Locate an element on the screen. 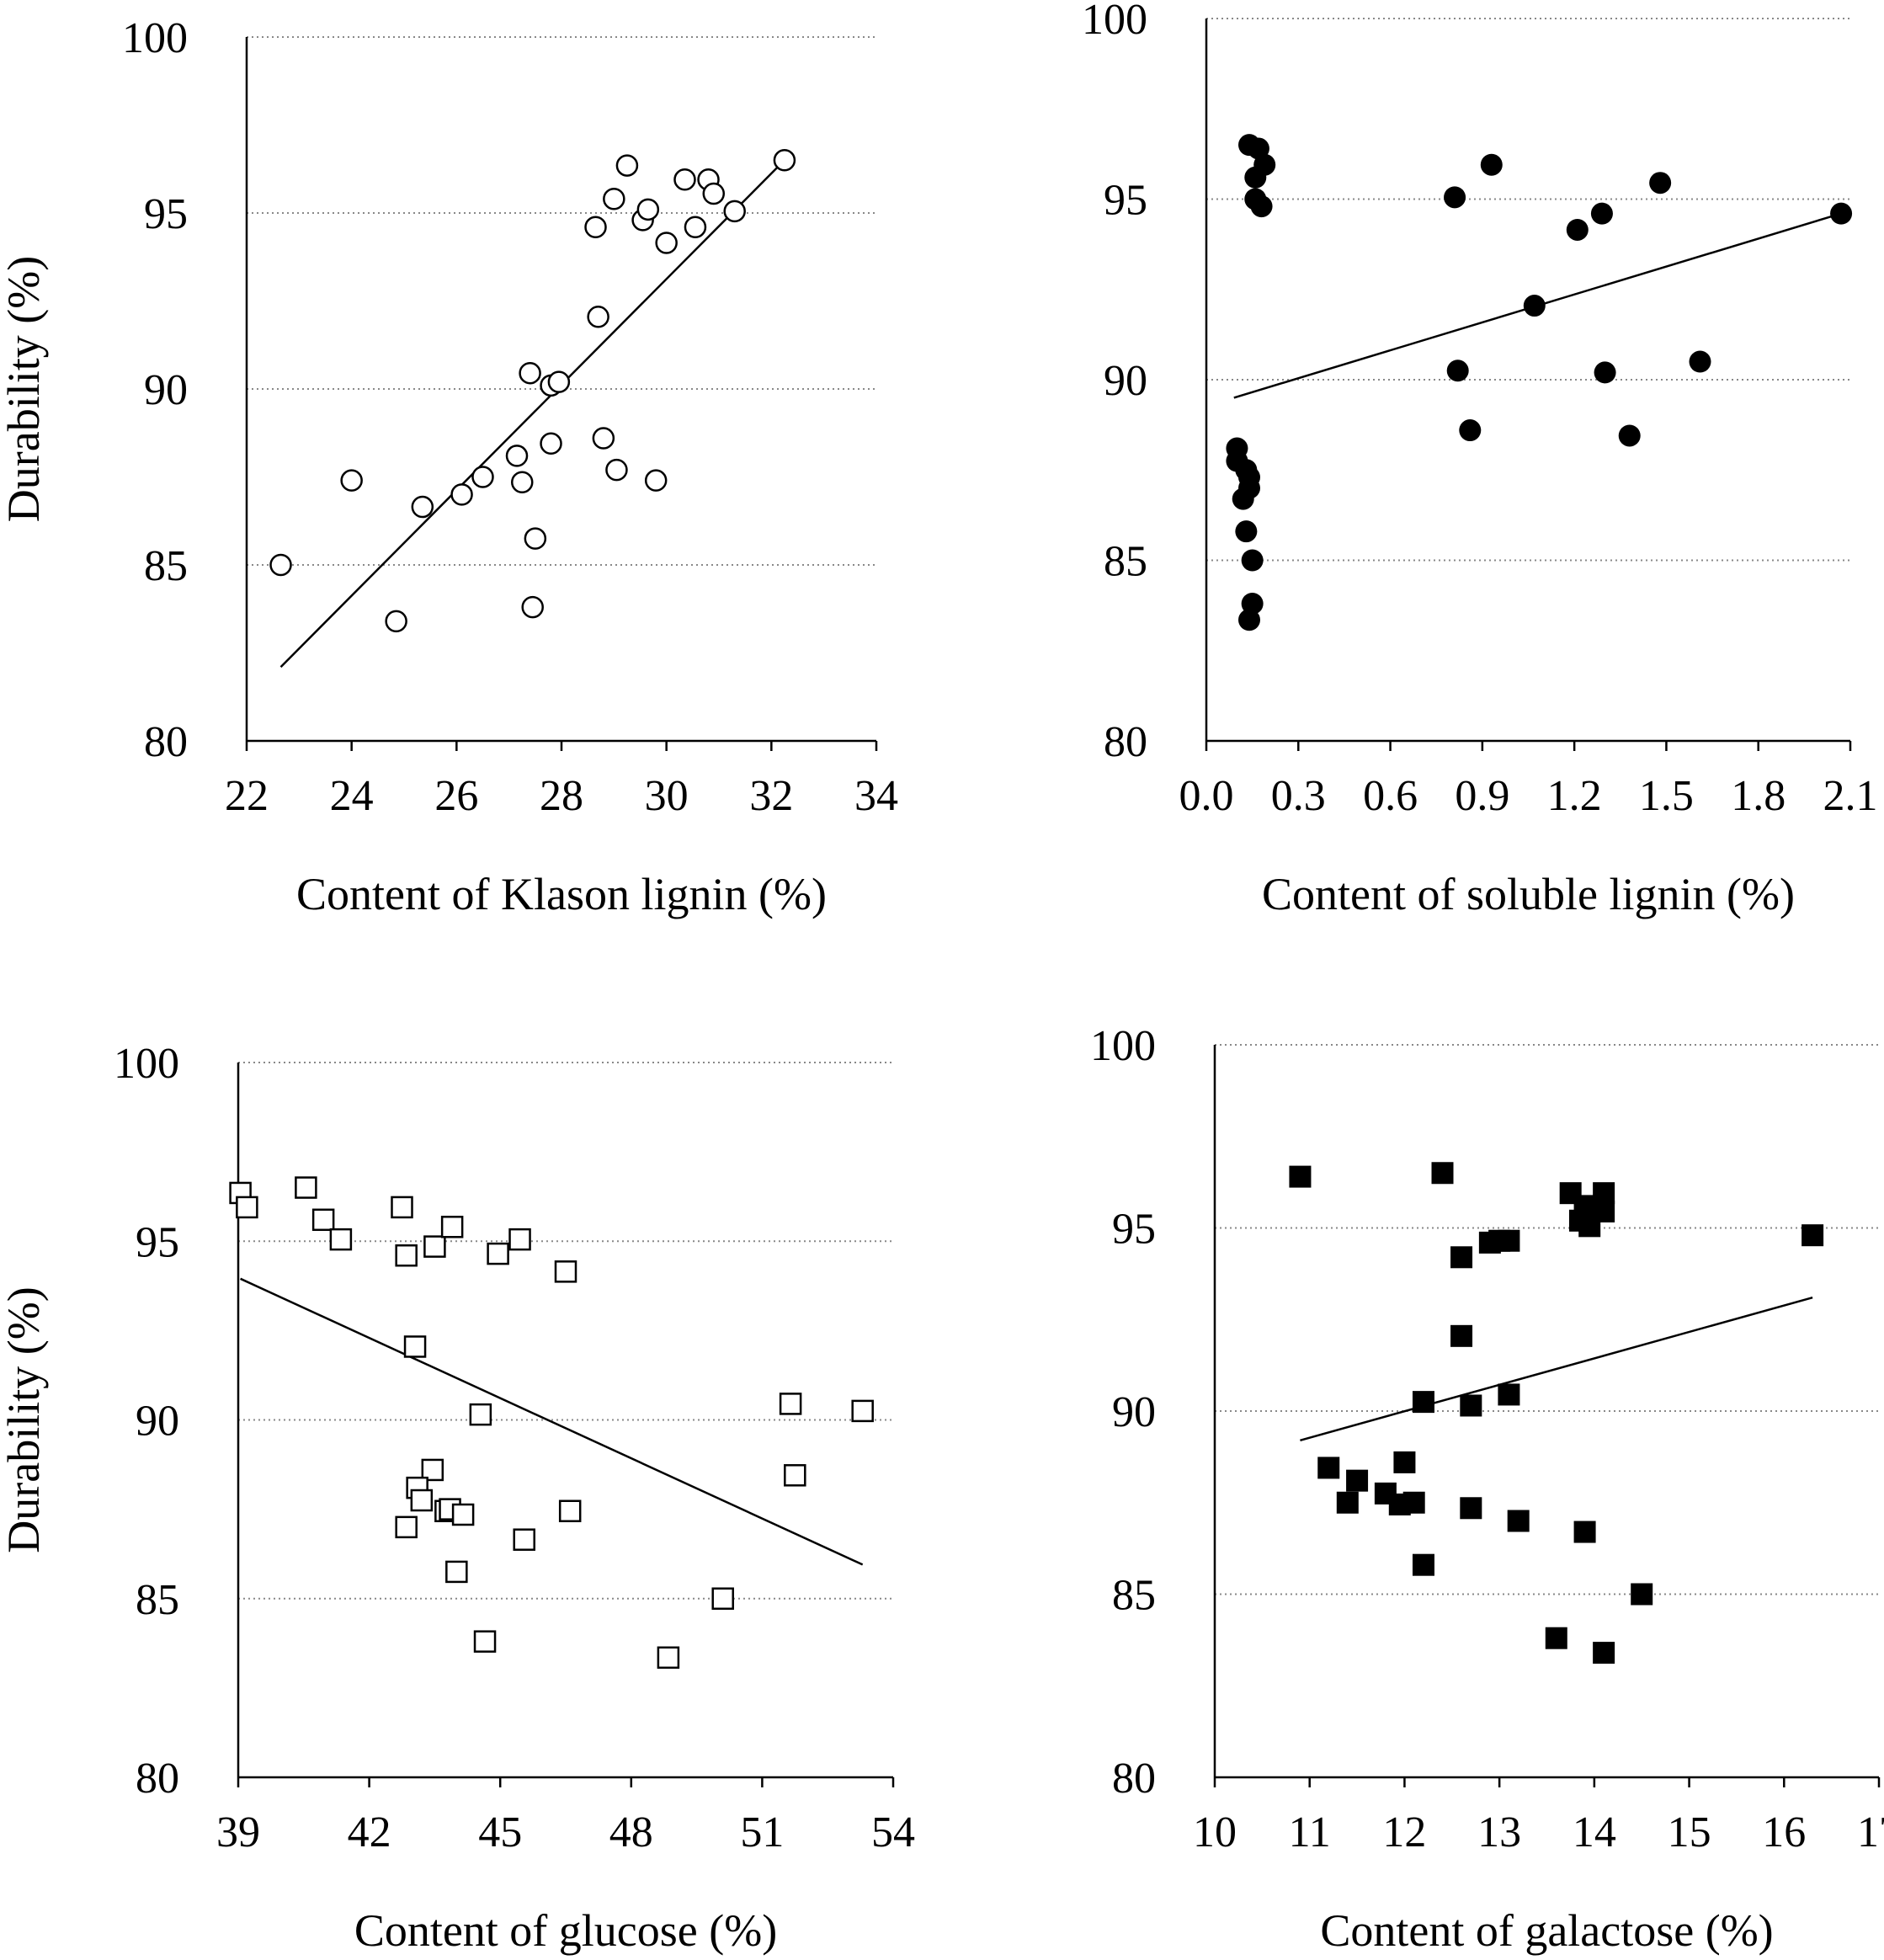  x-tick-label: 45 is located at coordinates (500, 1832).